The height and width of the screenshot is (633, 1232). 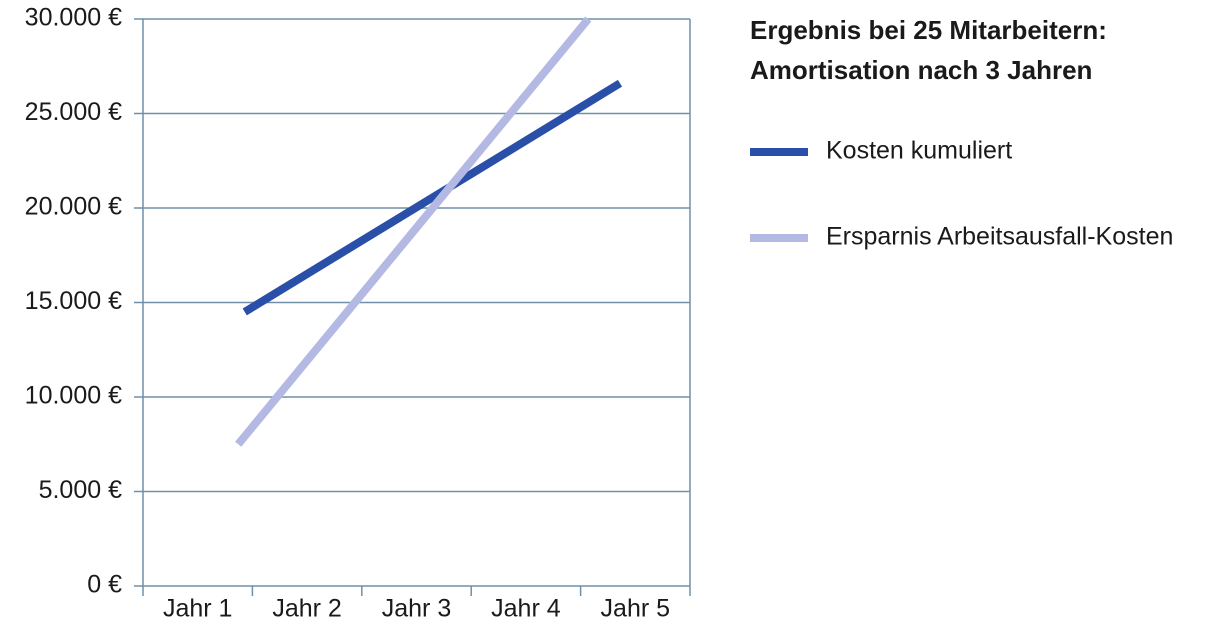 I want to click on y-tick-label: 30.000 €, so click(x=73, y=18).